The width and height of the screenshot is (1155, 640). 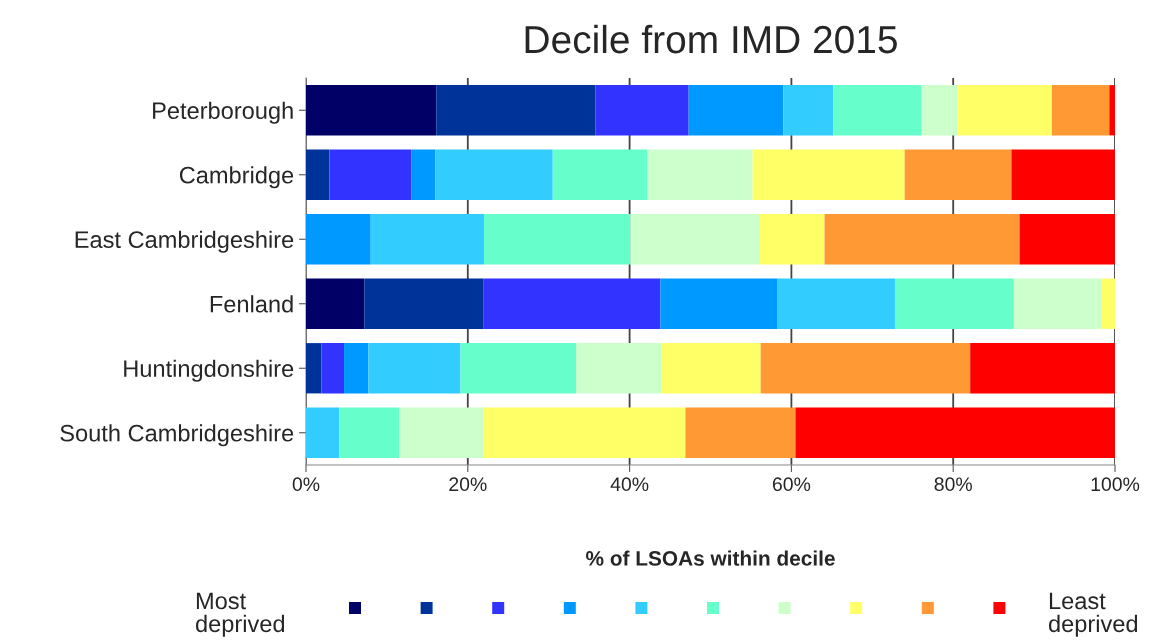 What do you see at coordinates (1093, 614) in the screenshot?
I see `text: Least deprived` at bounding box center [1093, 614].